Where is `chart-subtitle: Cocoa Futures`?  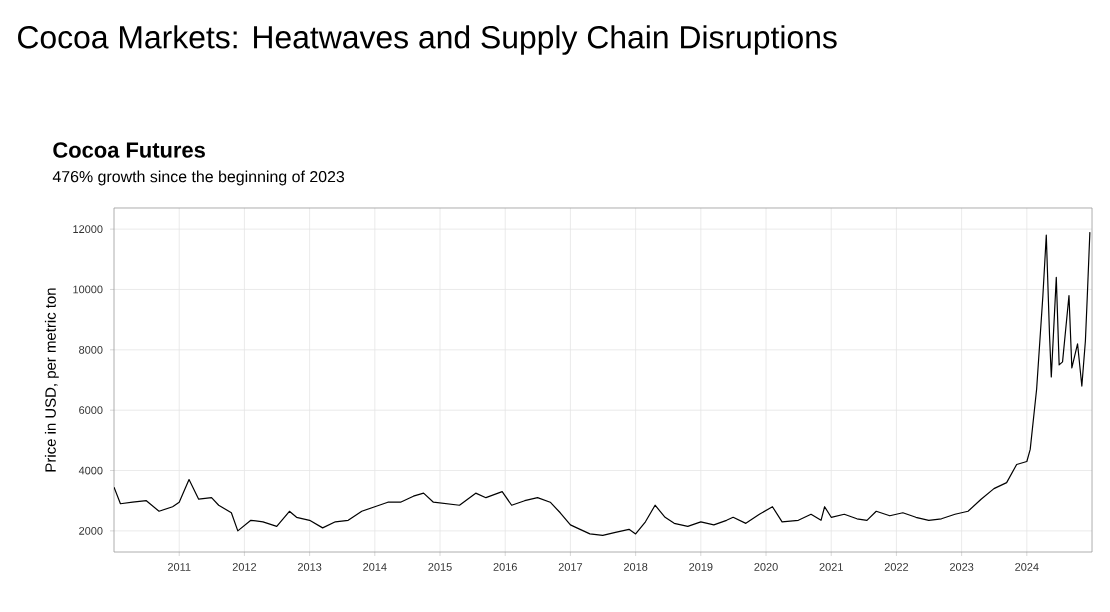
chart-subtitle: Cocoa Futures is located at coordinates (129, 150).